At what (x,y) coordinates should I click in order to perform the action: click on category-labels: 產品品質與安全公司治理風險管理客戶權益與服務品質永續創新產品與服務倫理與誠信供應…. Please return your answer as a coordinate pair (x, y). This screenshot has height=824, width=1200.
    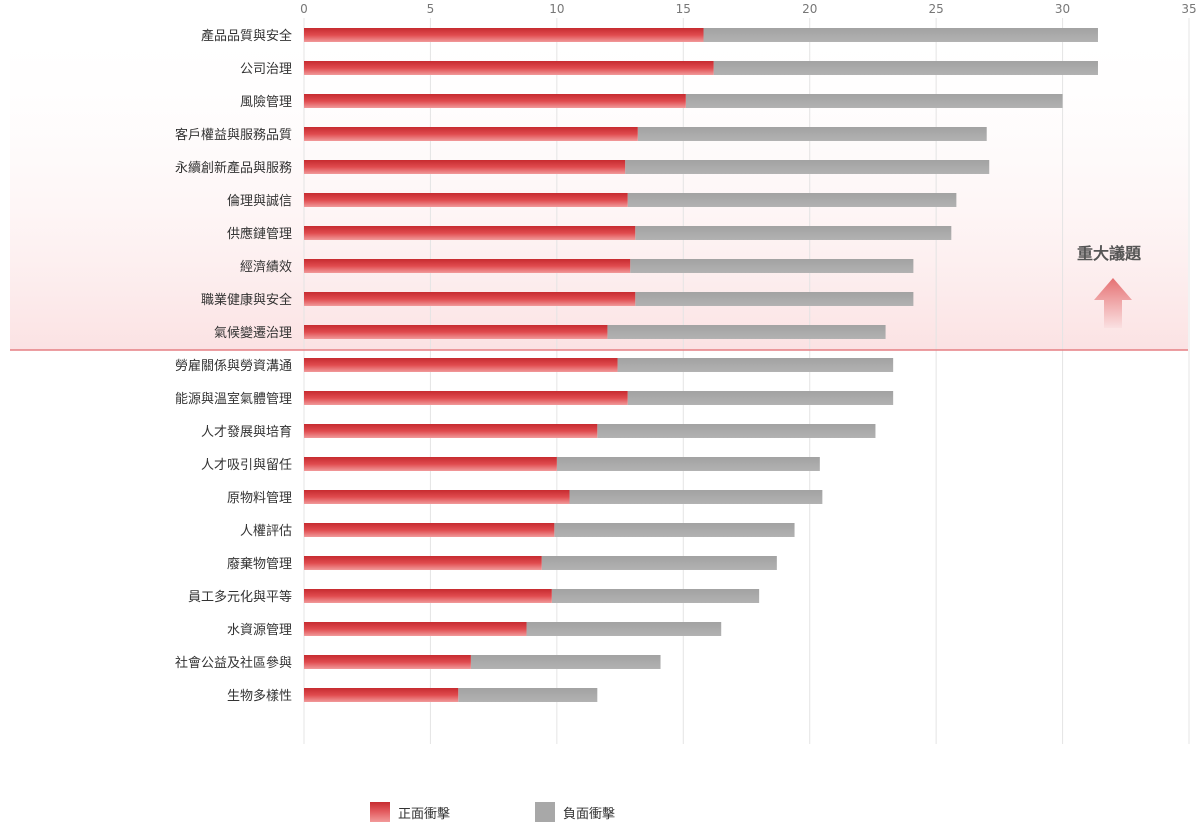
    Looking at the image, I should click on (233, 366).